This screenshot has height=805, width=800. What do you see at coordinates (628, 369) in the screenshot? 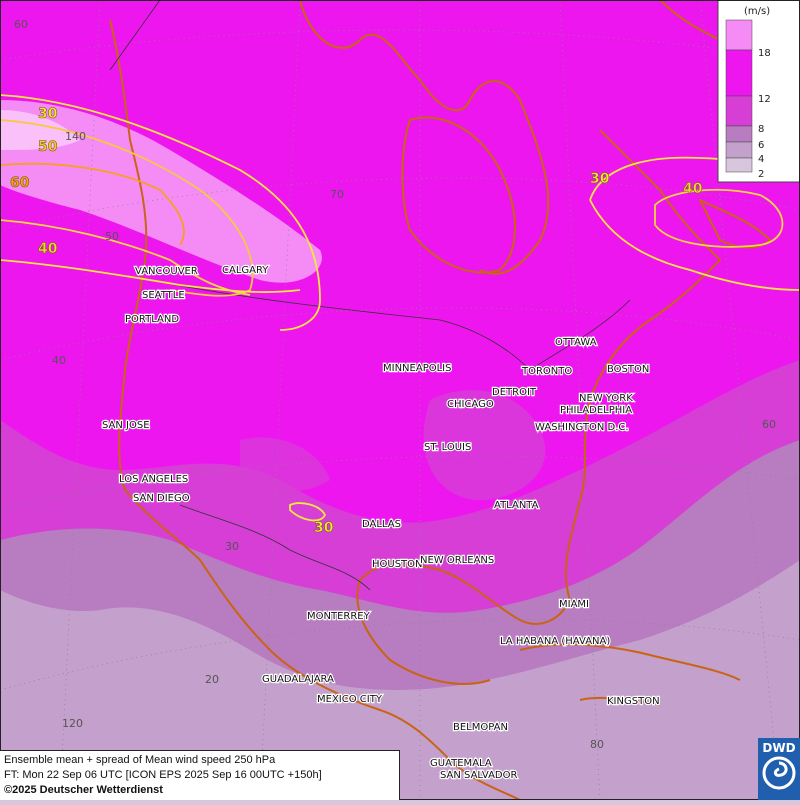
I see `city-label: BOSTON` at bounding box center [628, 369].